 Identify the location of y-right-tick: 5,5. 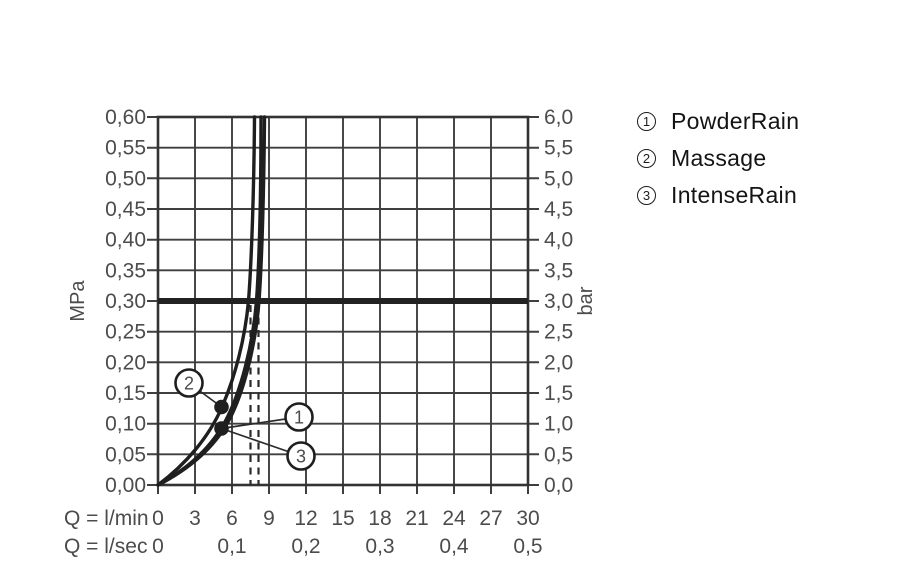
(558, 148).